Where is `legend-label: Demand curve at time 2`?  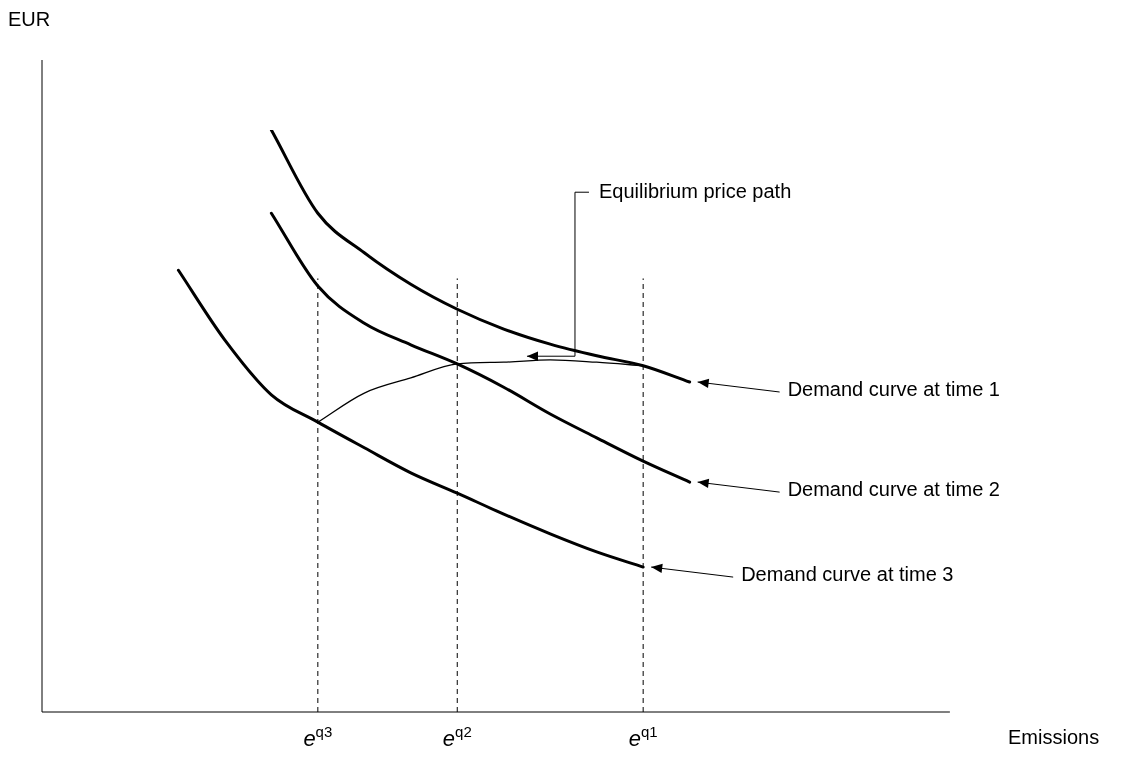 legend-label: Demand curve at time 2 is located at coordinates (893, 488).